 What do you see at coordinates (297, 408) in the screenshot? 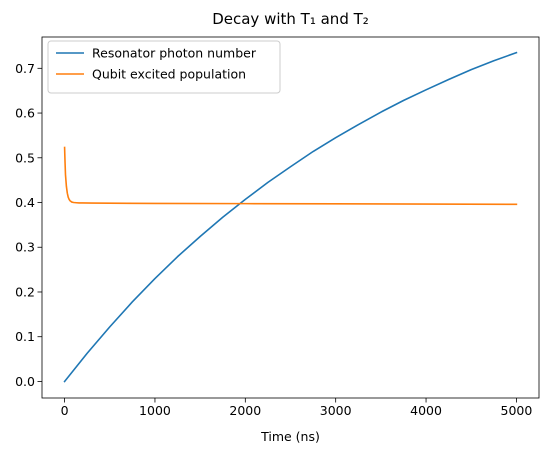
I see `x-axis: 0 1000 2000 3000 4000 5000` at bounding box center [297, 408].